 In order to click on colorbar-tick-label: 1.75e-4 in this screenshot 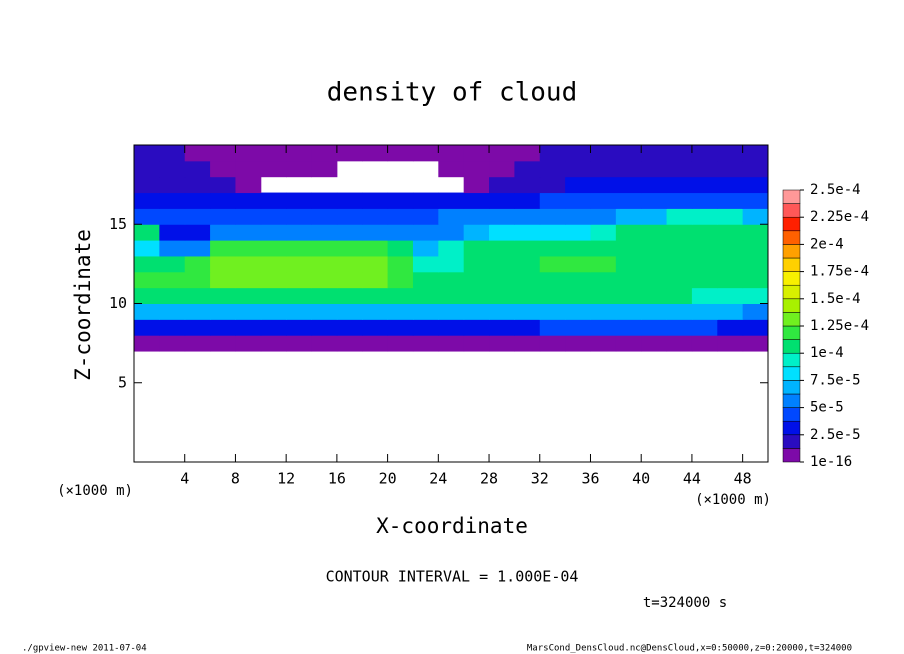, I will do `click(839, 272)`.